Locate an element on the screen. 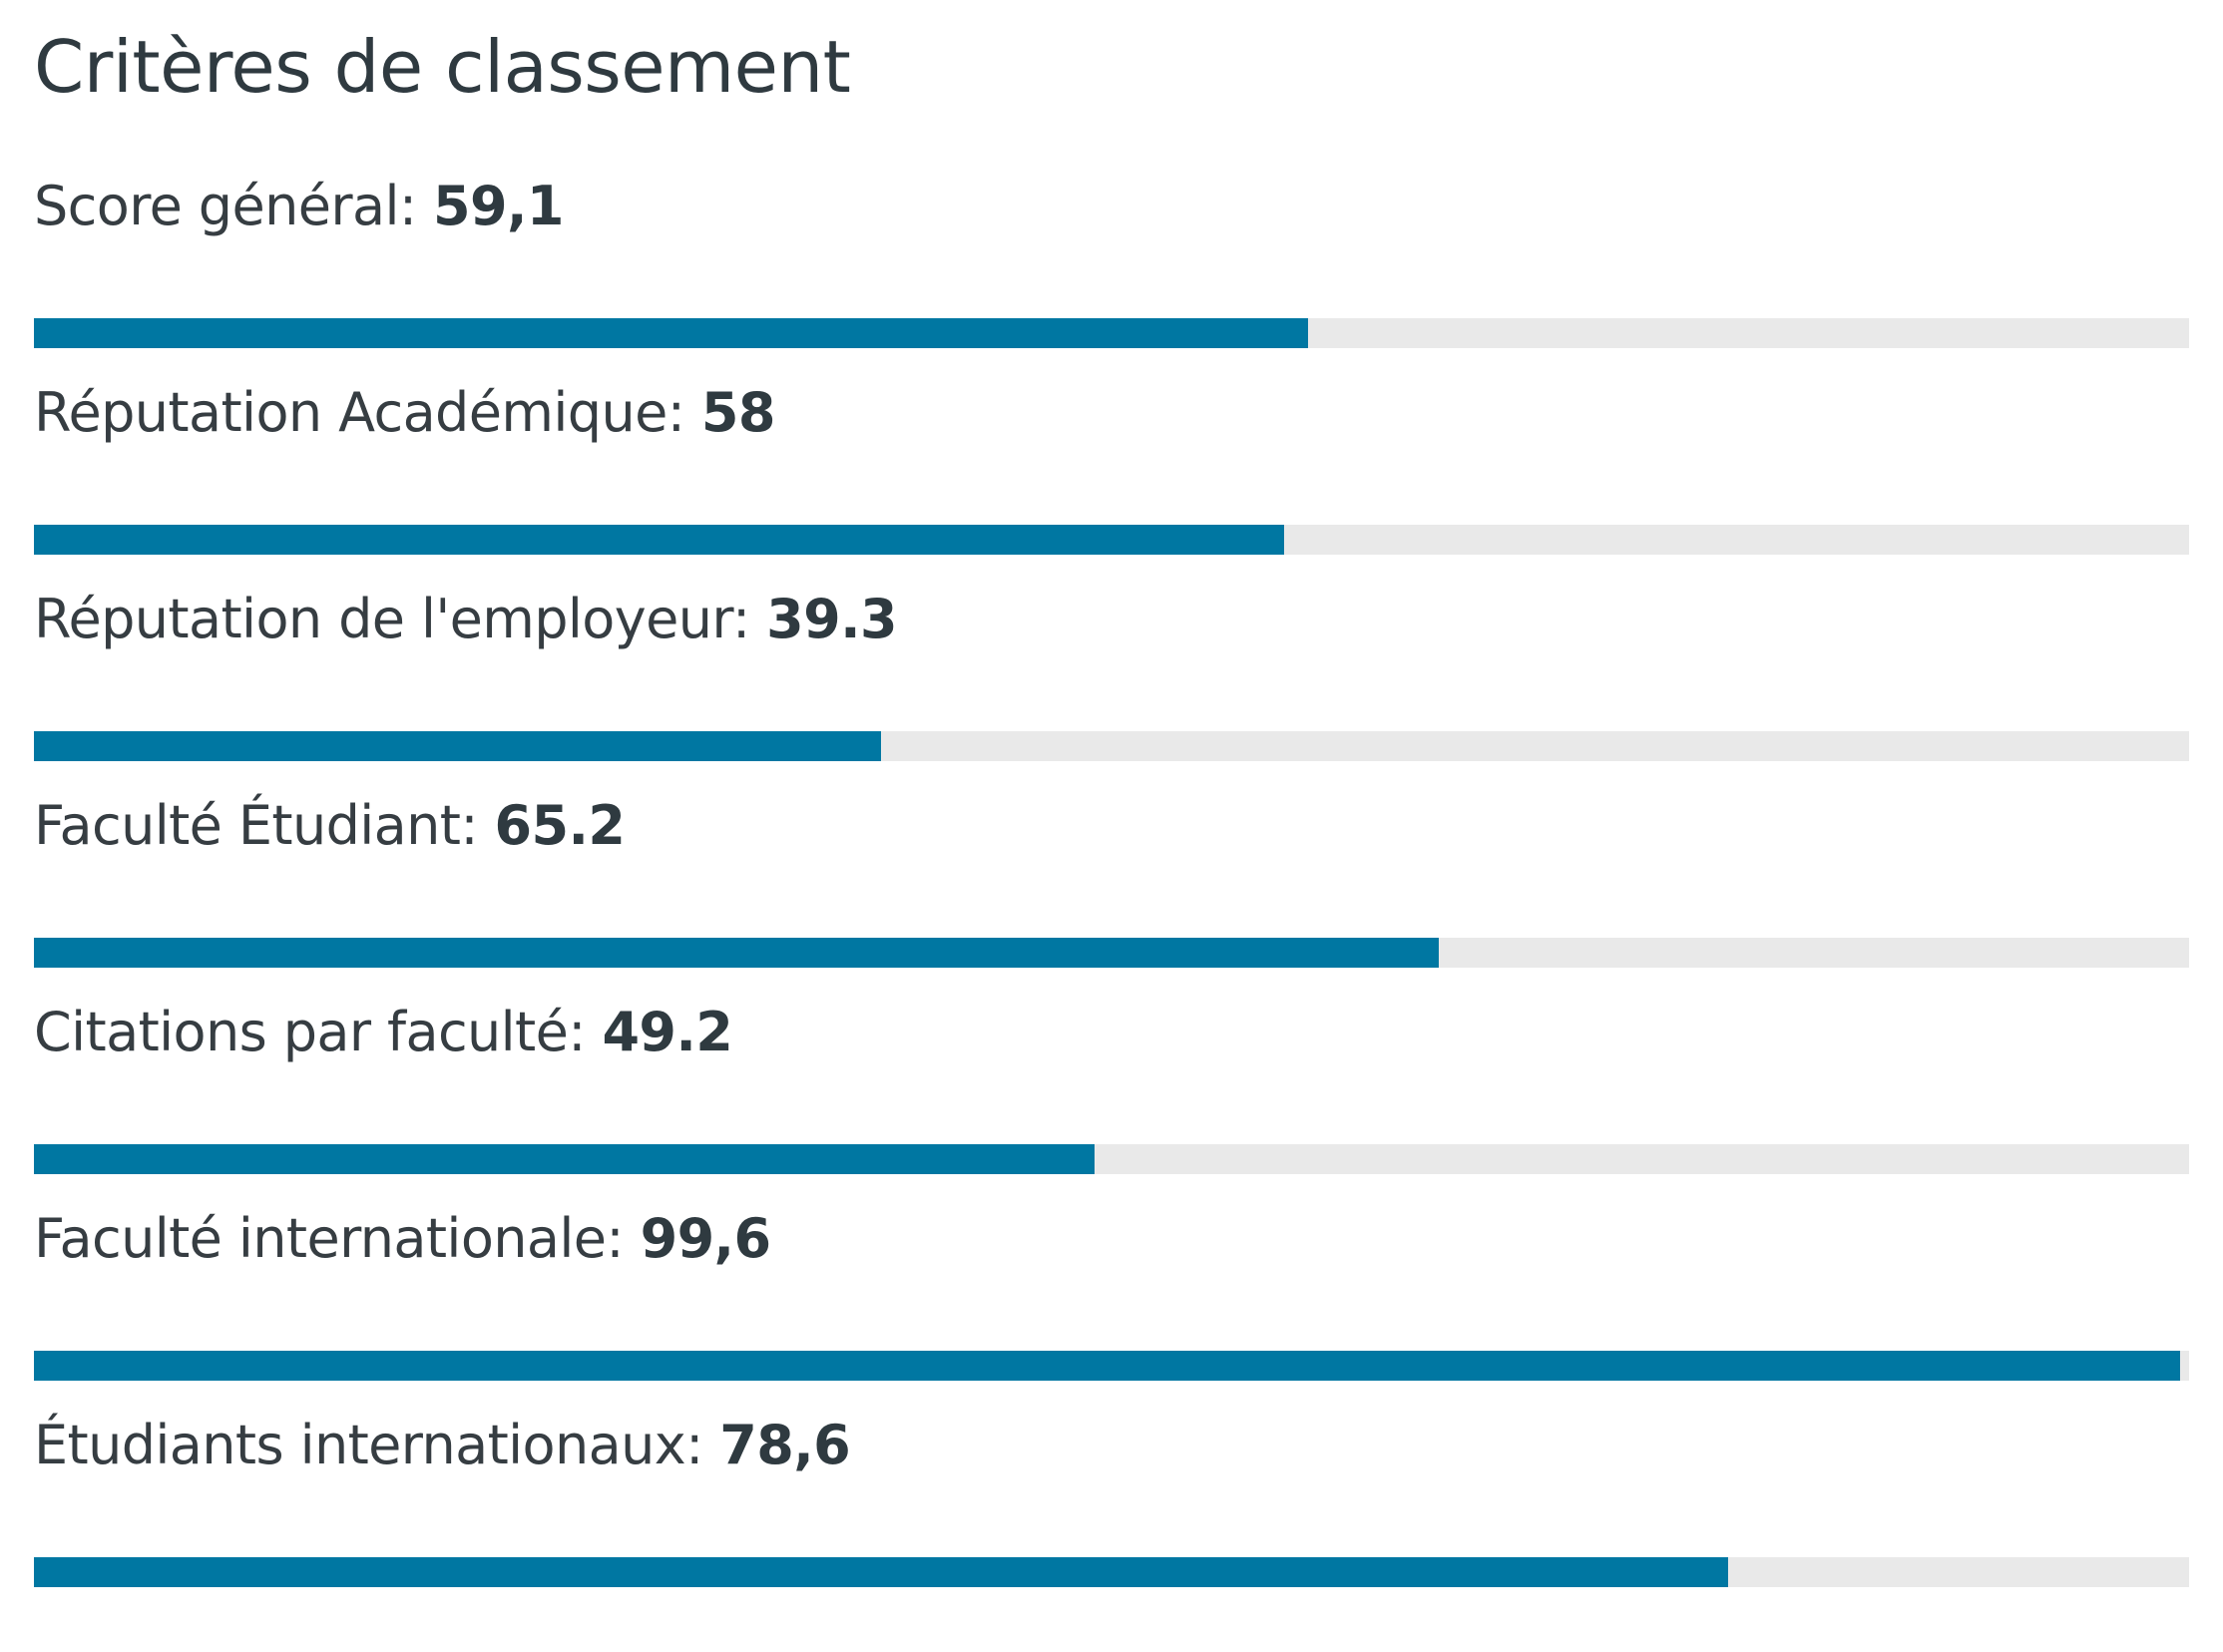 The width and height of the screenshot is (2223, 1652). criterion-name: Étudiants internationaux is located at coordinates (360, 1445).